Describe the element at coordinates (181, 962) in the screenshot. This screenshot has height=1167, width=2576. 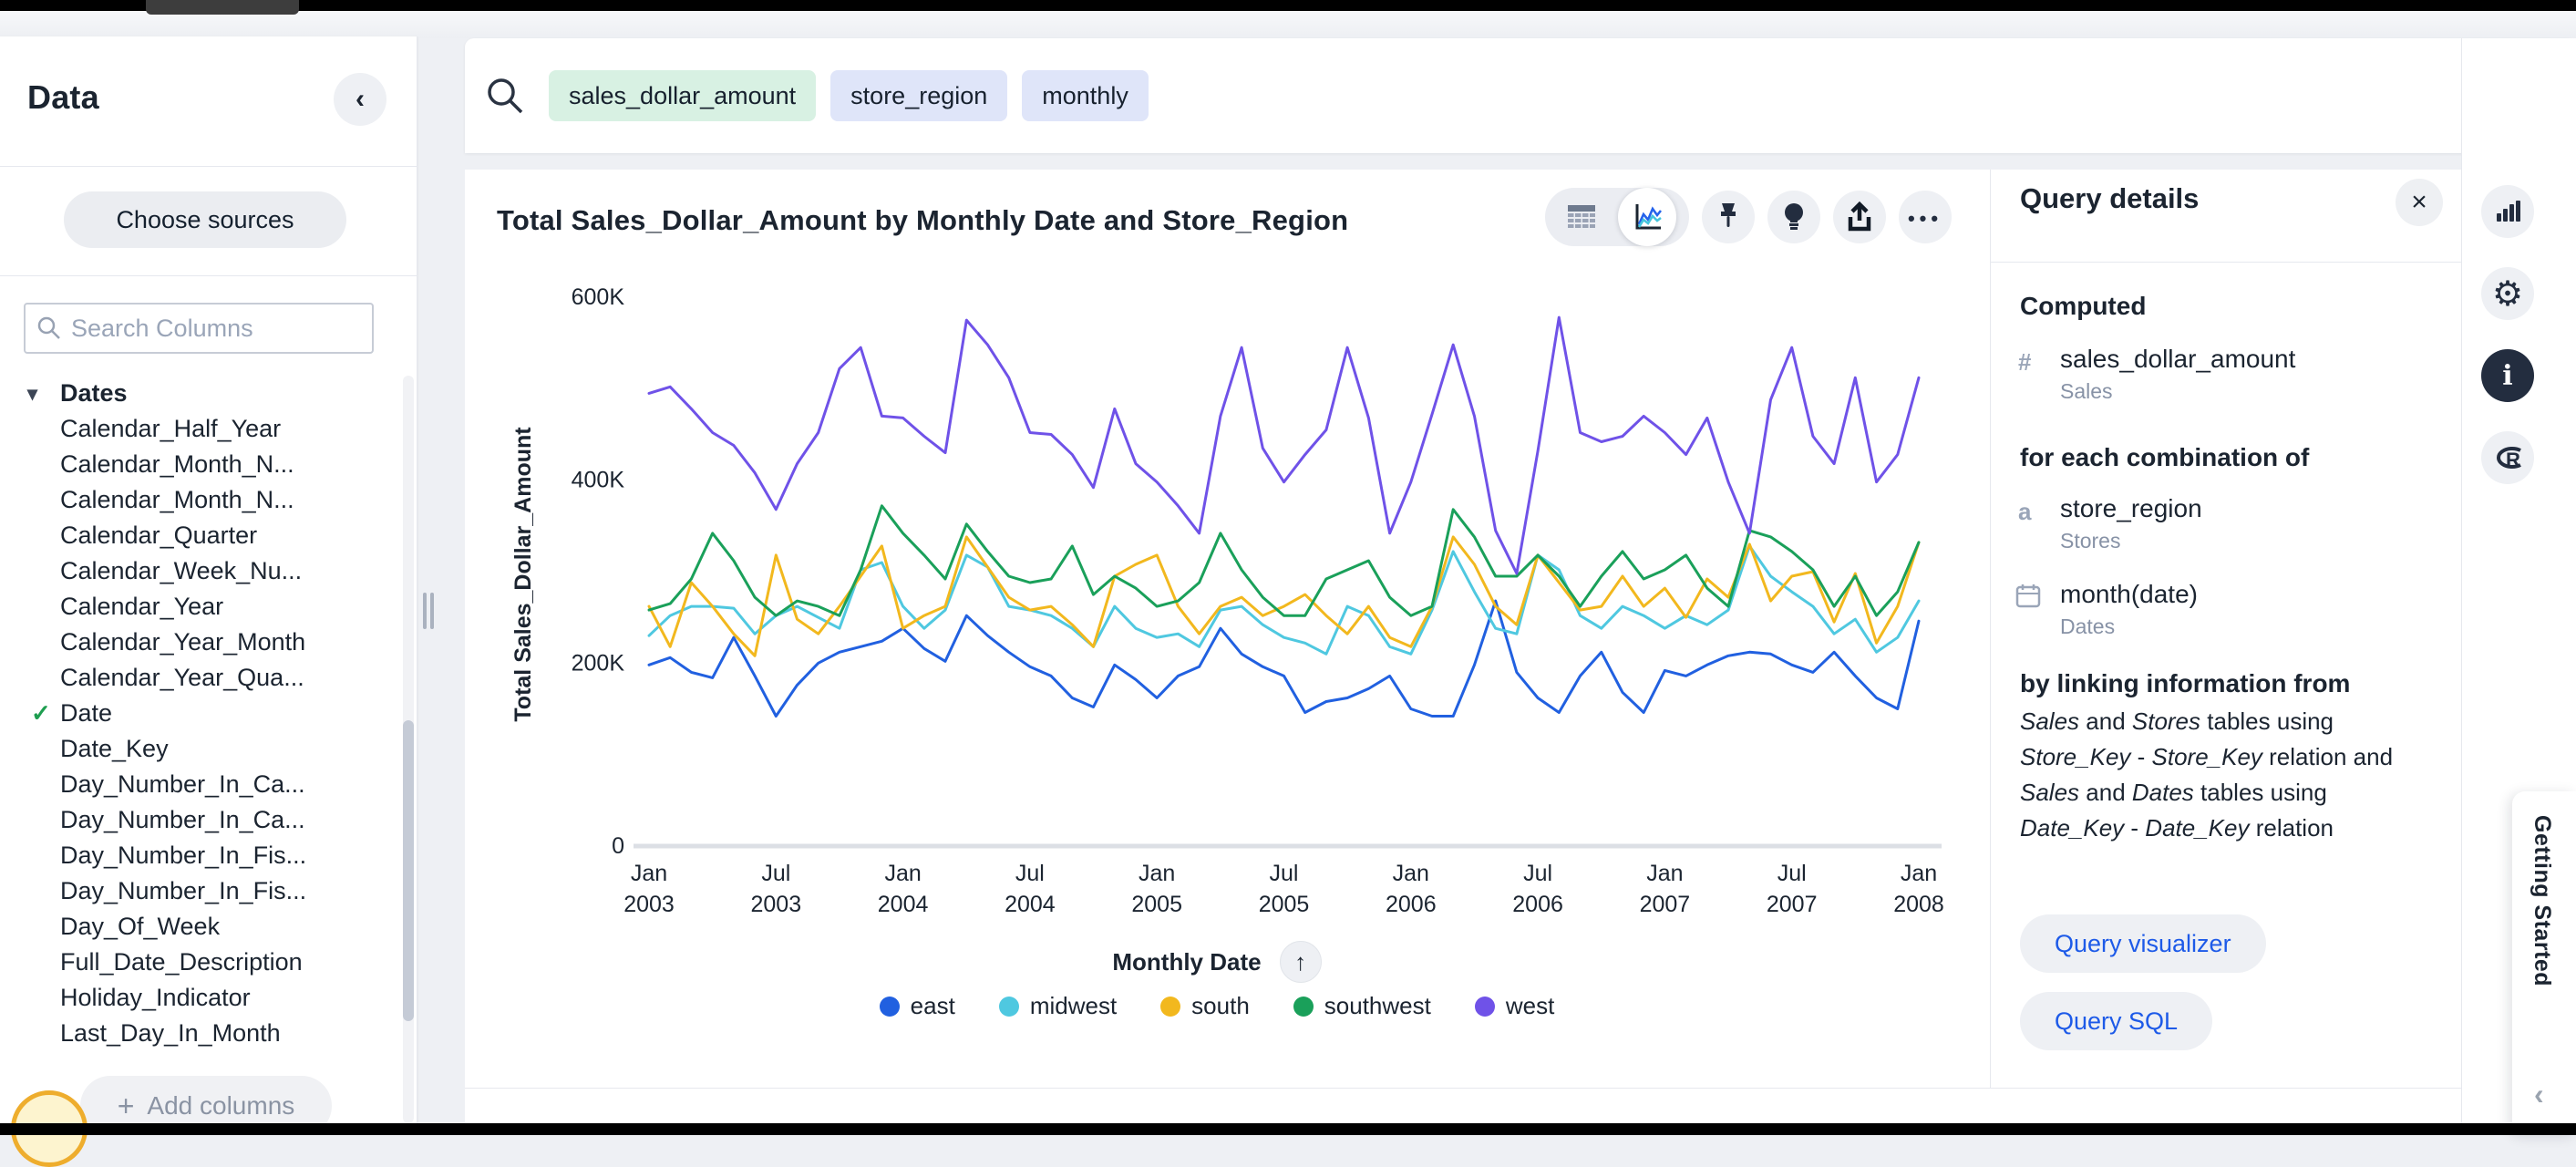
I see `column-item: Full_Date_Description` at that location.